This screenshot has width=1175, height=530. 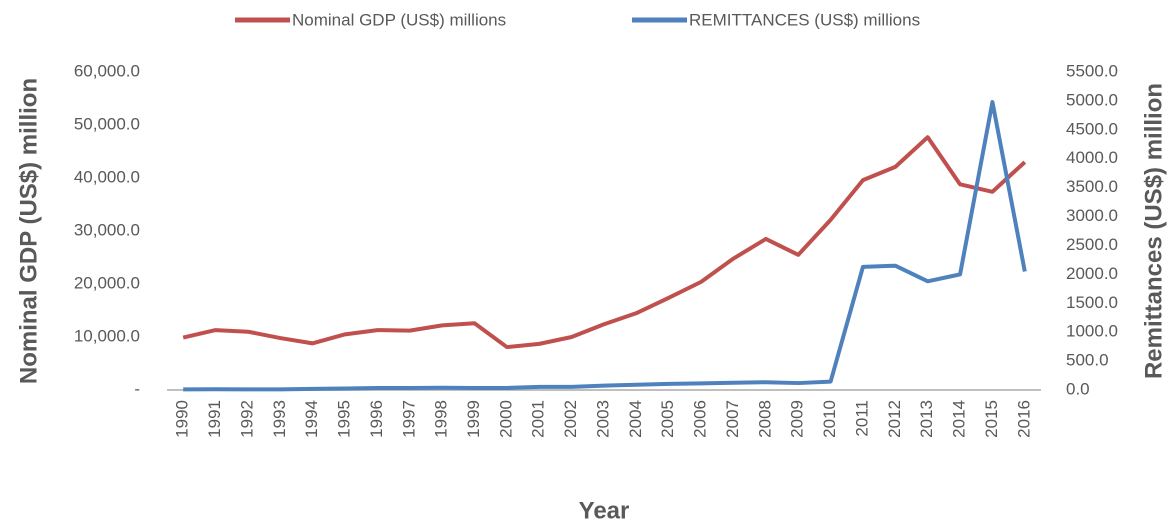 What do you see at coordinates (797, 419) in the screenshot?
I see `x-tick-label: 2009` at bounding box center [797, 419].